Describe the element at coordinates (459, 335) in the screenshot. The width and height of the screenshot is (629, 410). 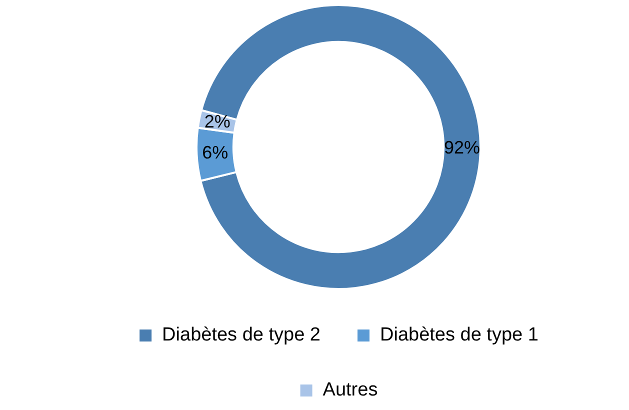
I see `legend-label: Diabètes de type 1` at that location.